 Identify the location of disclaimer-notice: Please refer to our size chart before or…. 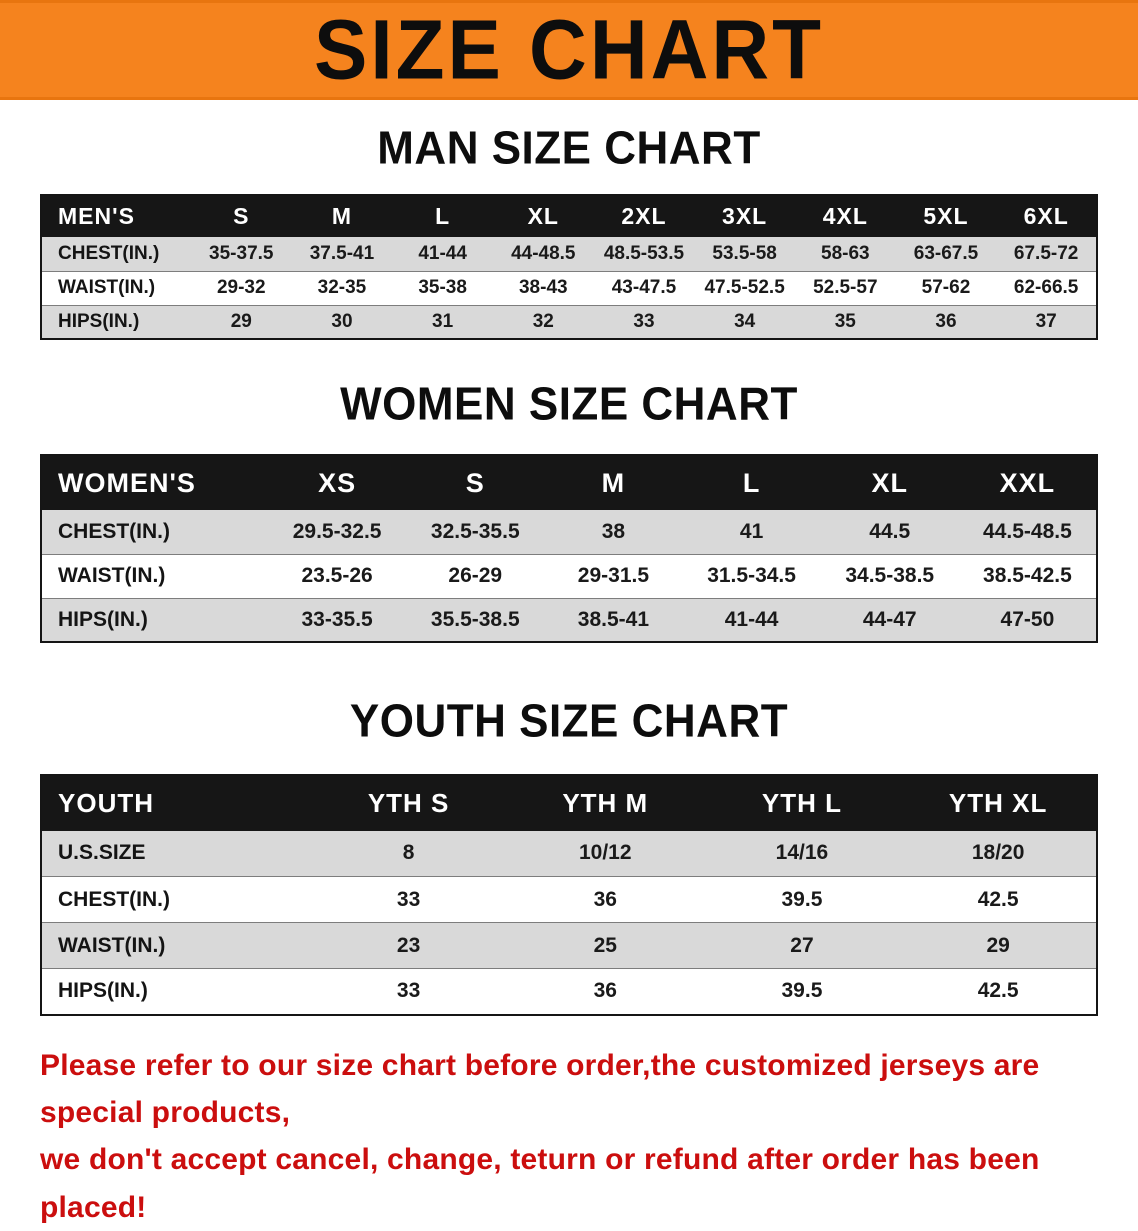
(570, 1136).